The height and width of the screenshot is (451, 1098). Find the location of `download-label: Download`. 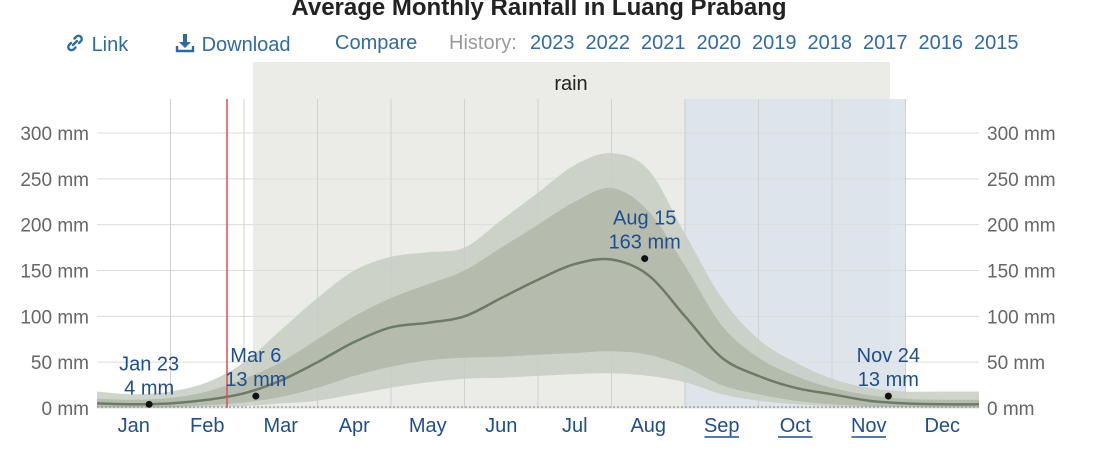

download-label: Download is located at coordinates (246, 45).